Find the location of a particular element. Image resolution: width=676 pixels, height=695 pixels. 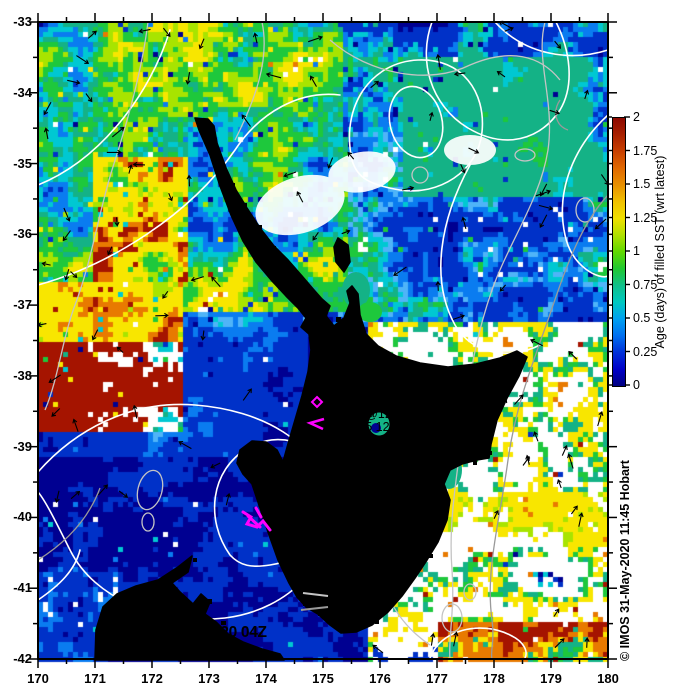

drifter-arrow-marker is located at coordinates (315, 424).